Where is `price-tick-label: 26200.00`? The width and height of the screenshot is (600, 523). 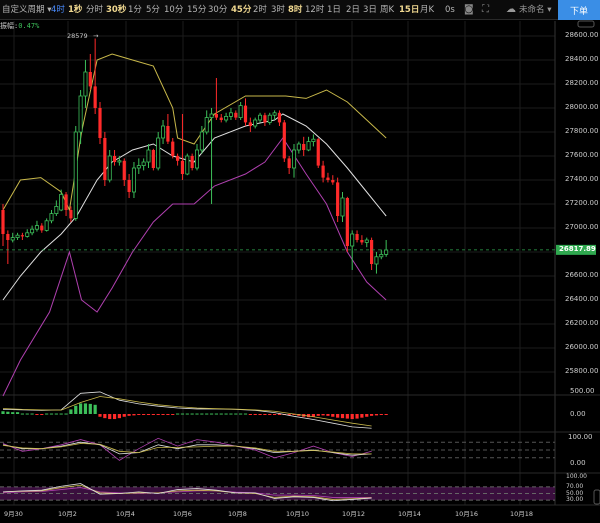 price-tick-label: 26200.00 is located at coordinates (582, 323).